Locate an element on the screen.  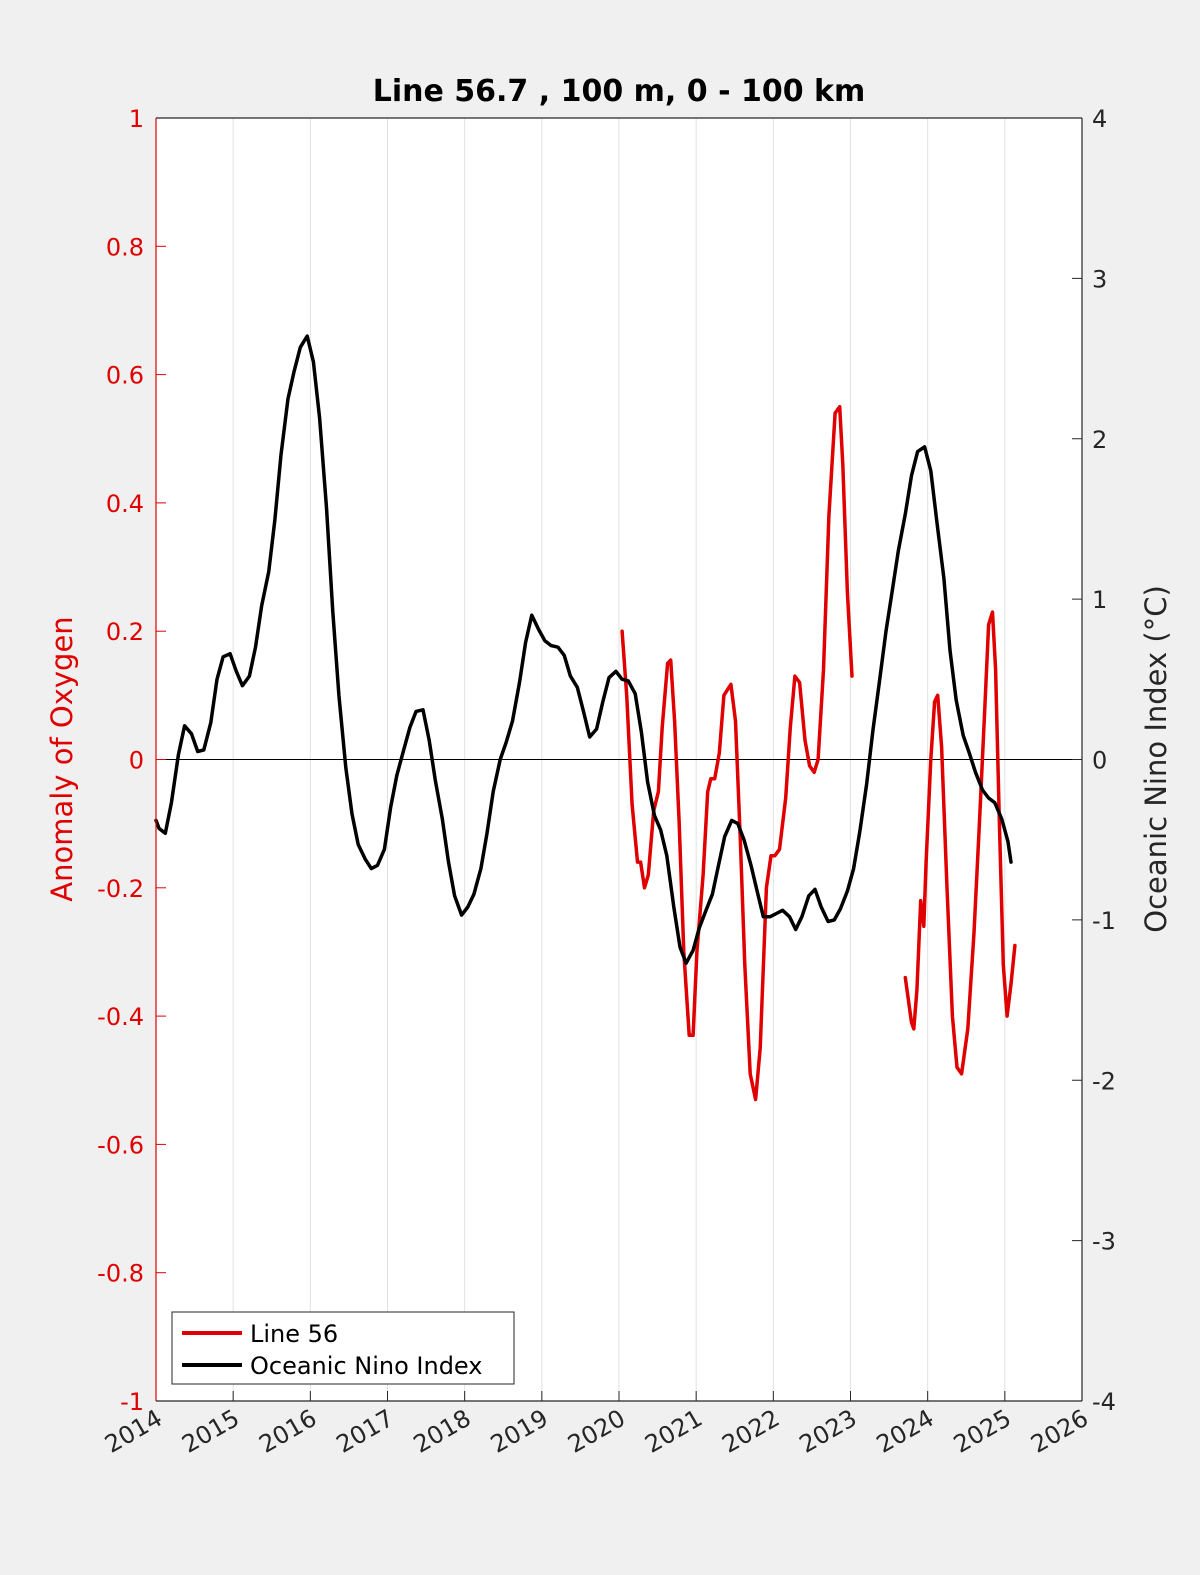
y-left-tick-label: -0.6 is located at coordinates (120, 1145).